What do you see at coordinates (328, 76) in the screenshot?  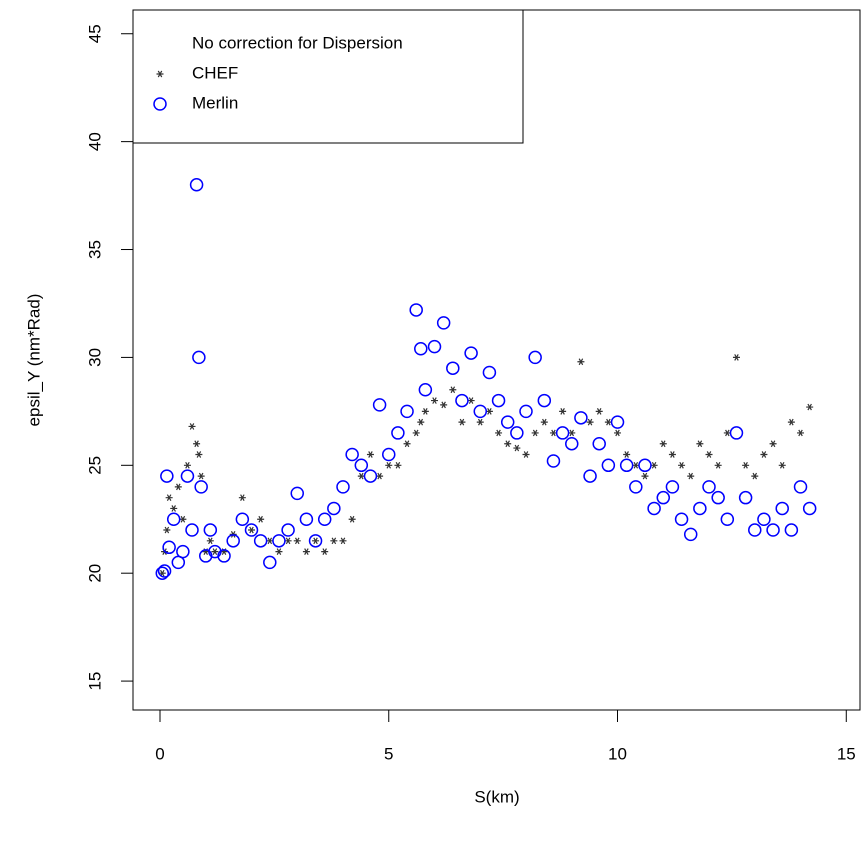 I see `legend-box` at bounding box center [328, 76].